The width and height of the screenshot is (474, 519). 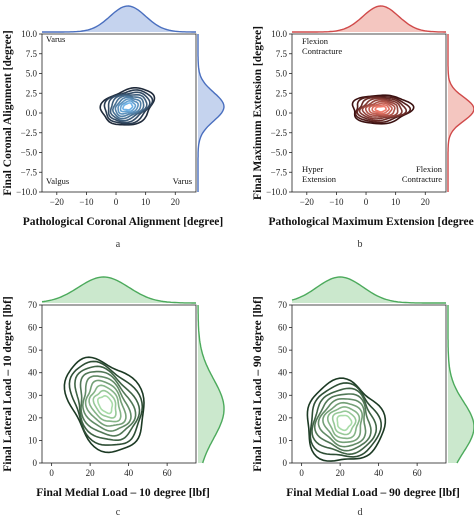 I want to click on y-tick-label: −5.0, so click(x=29, y=153).